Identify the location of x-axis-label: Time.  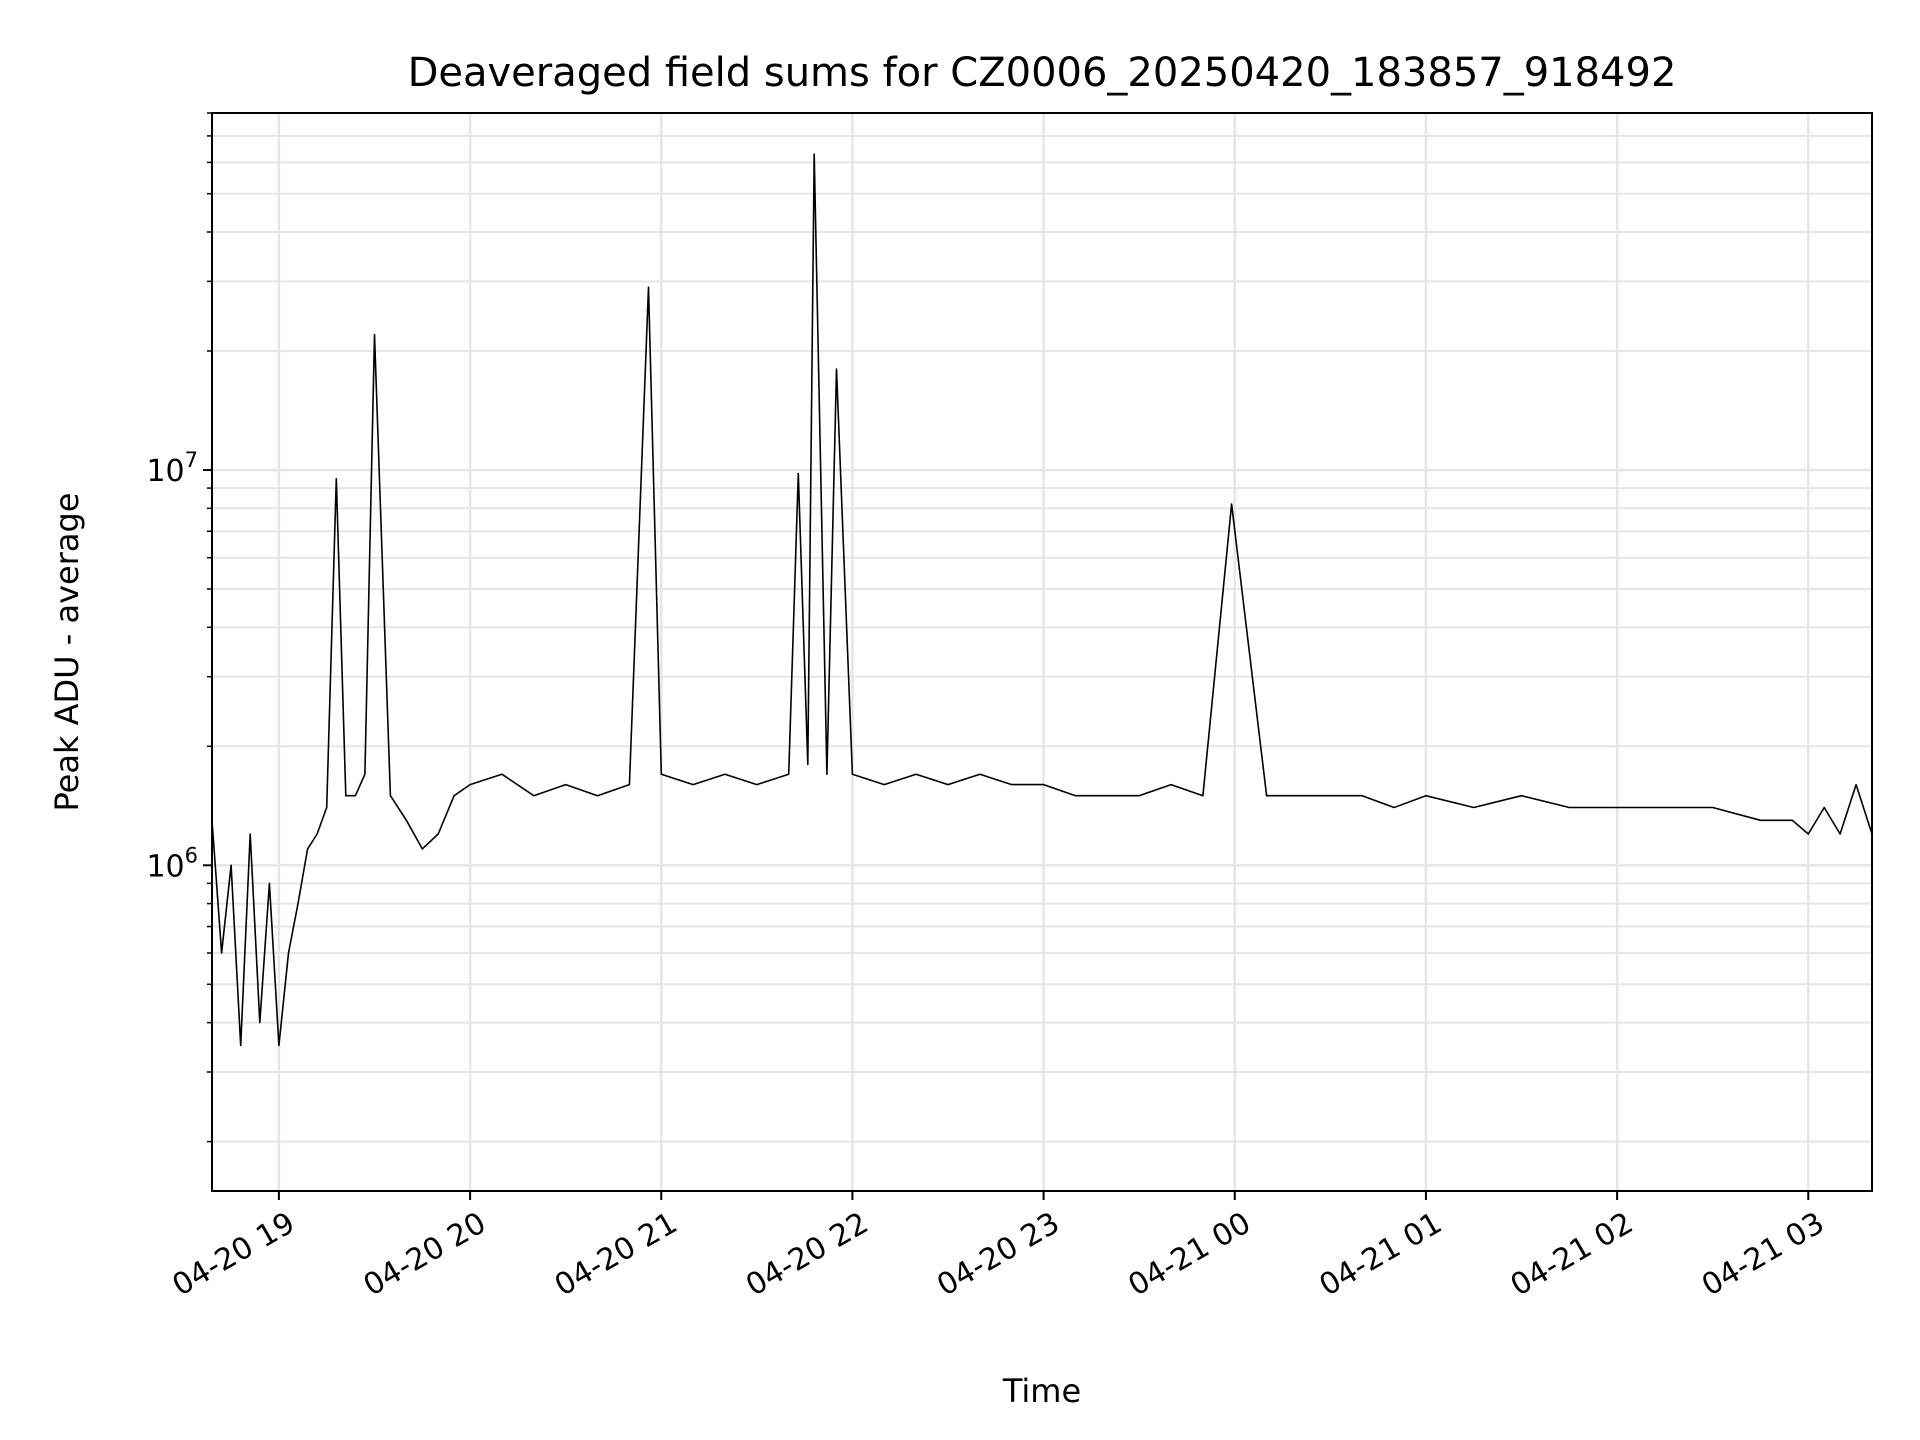
(1041, 1391).